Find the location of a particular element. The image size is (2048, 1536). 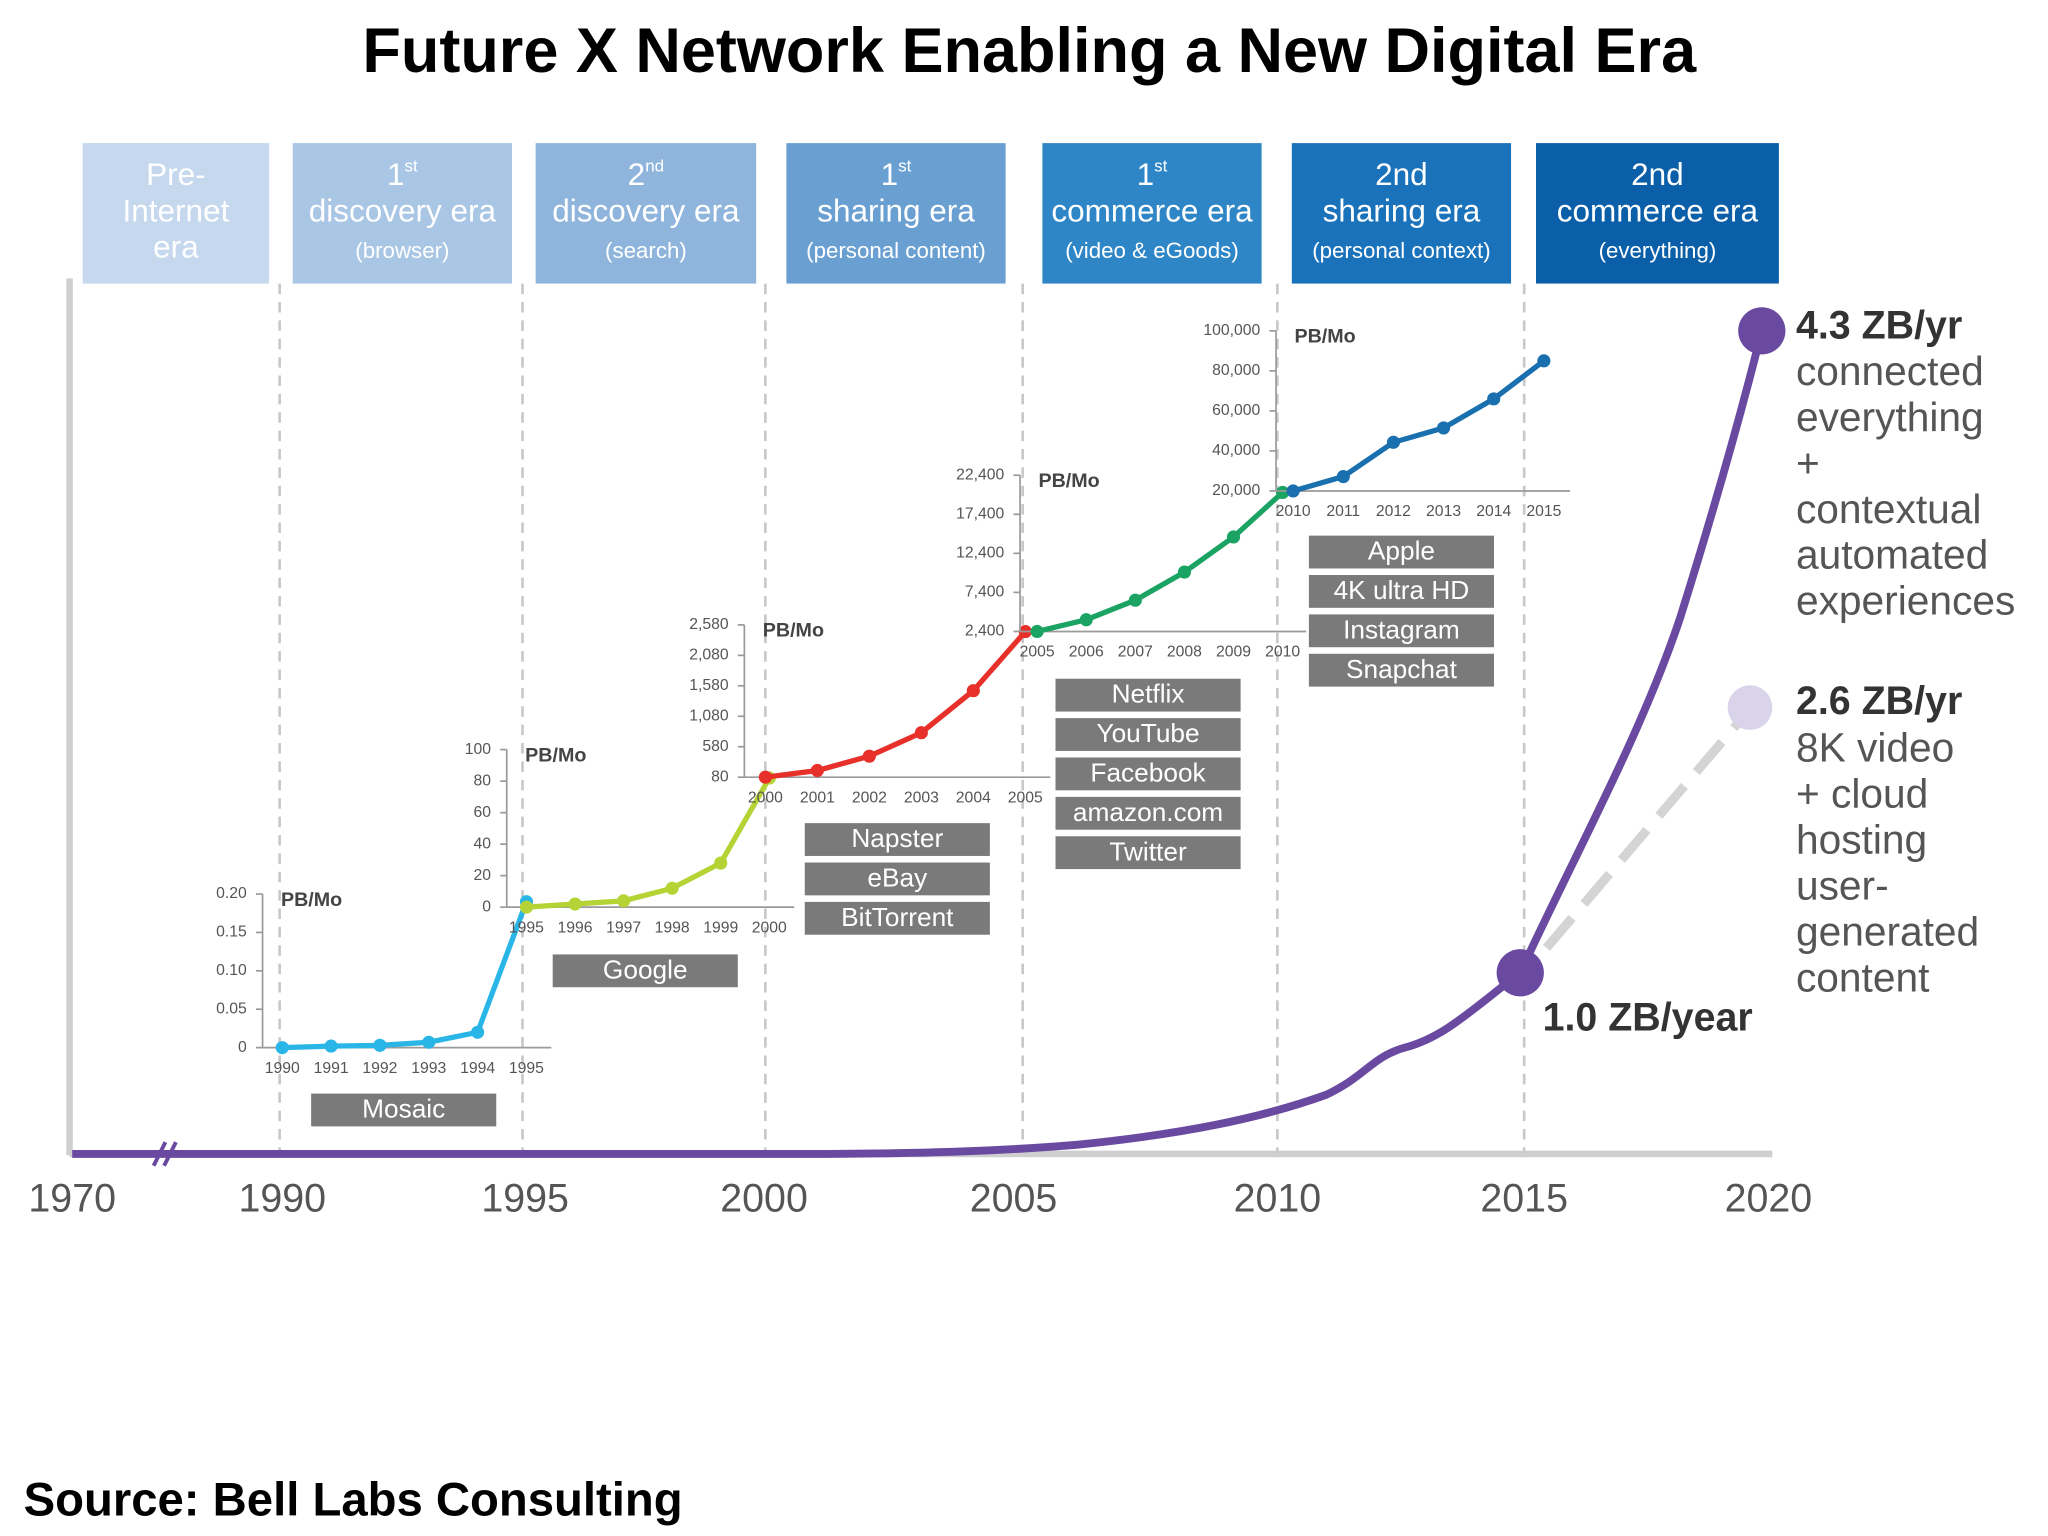

x-tick-label: 2013 is located at coordinates (1443, 511).